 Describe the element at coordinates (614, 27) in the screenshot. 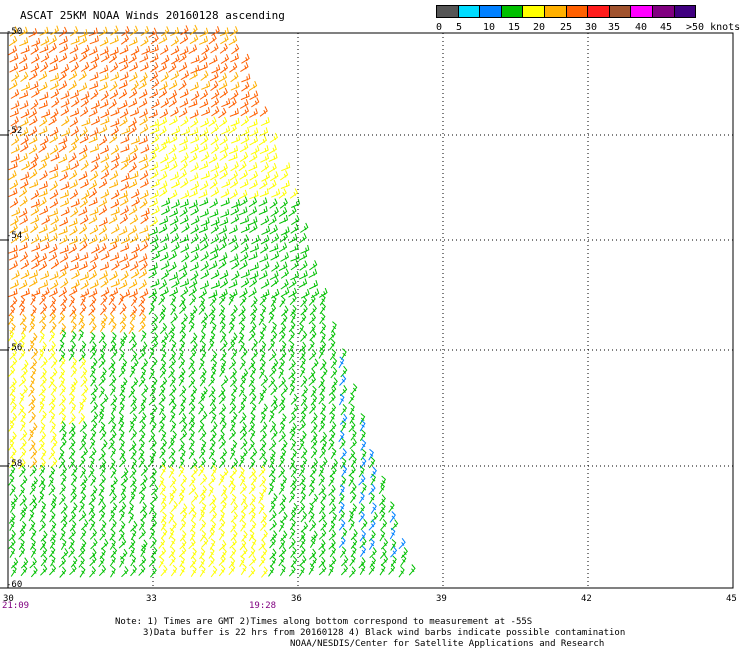

I see `legend-label: 35` at that location.